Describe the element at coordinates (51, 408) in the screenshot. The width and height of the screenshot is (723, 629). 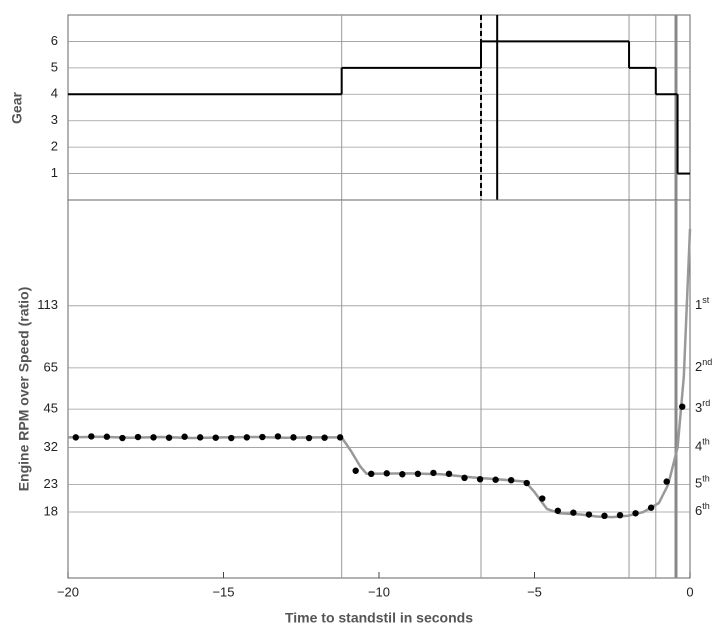
I see `y-tick-label: 45` at that location.